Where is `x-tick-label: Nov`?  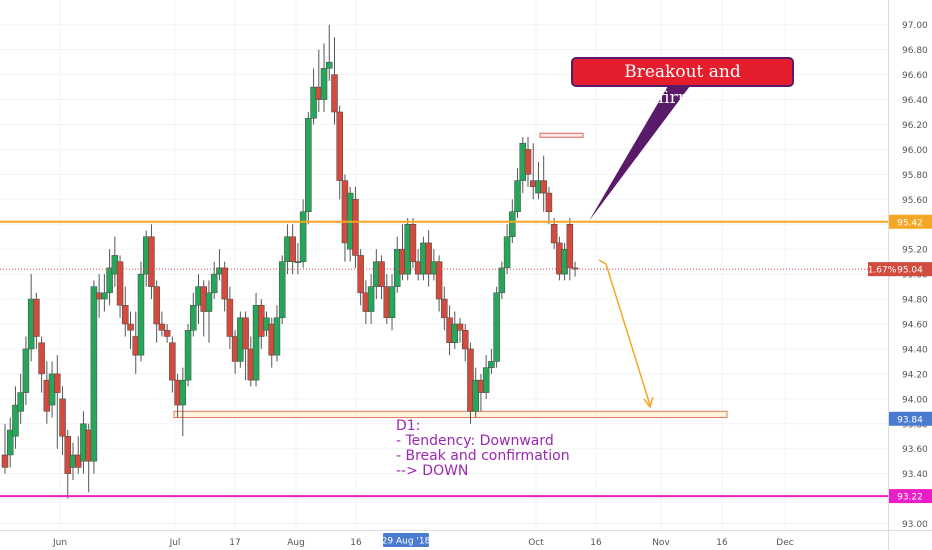
x-tick-label: Nov is located at coordinates (661, 543).